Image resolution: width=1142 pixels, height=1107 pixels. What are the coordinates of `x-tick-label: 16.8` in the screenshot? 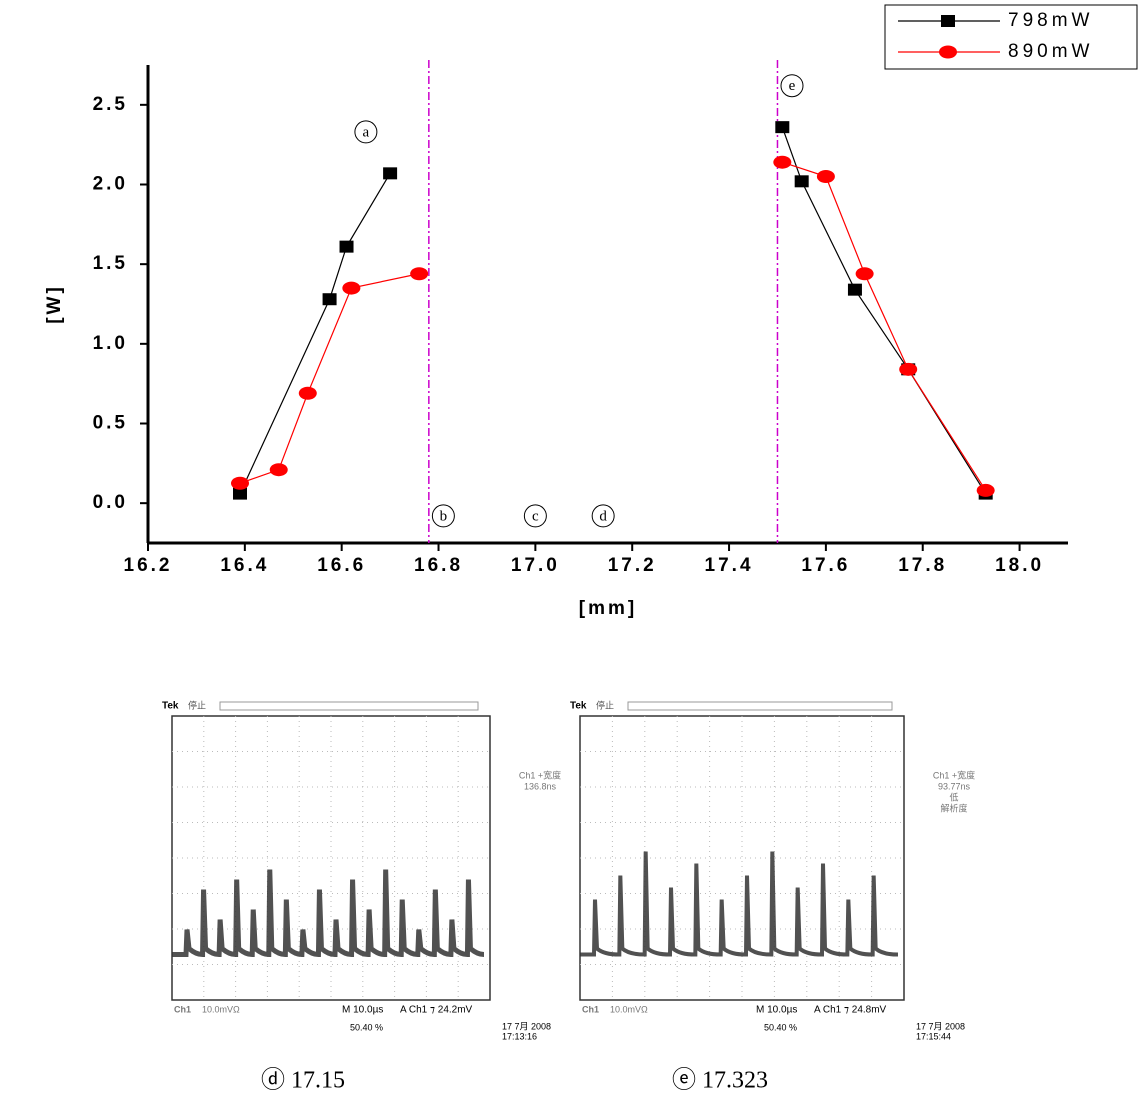 It's located at (438, 565).